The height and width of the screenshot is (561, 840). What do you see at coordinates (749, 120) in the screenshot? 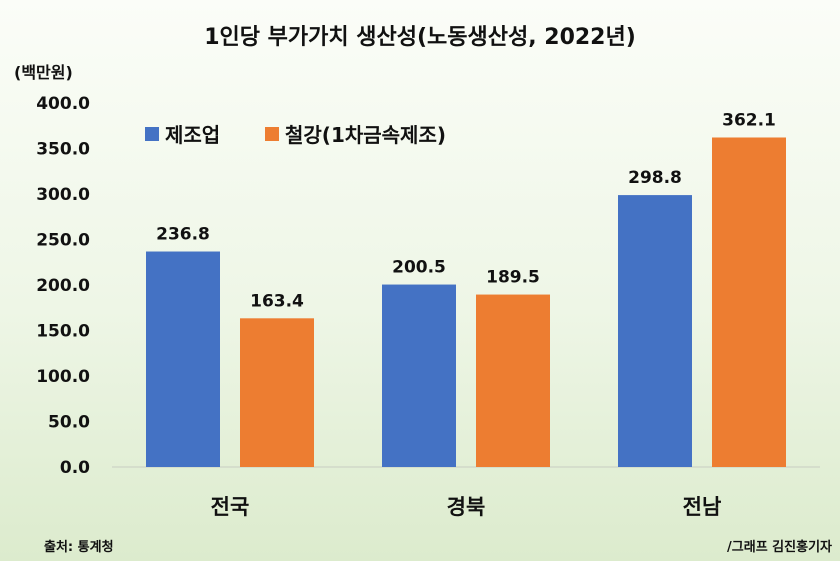
I see `data-label: 362.1` at bounding box center [749, 120].